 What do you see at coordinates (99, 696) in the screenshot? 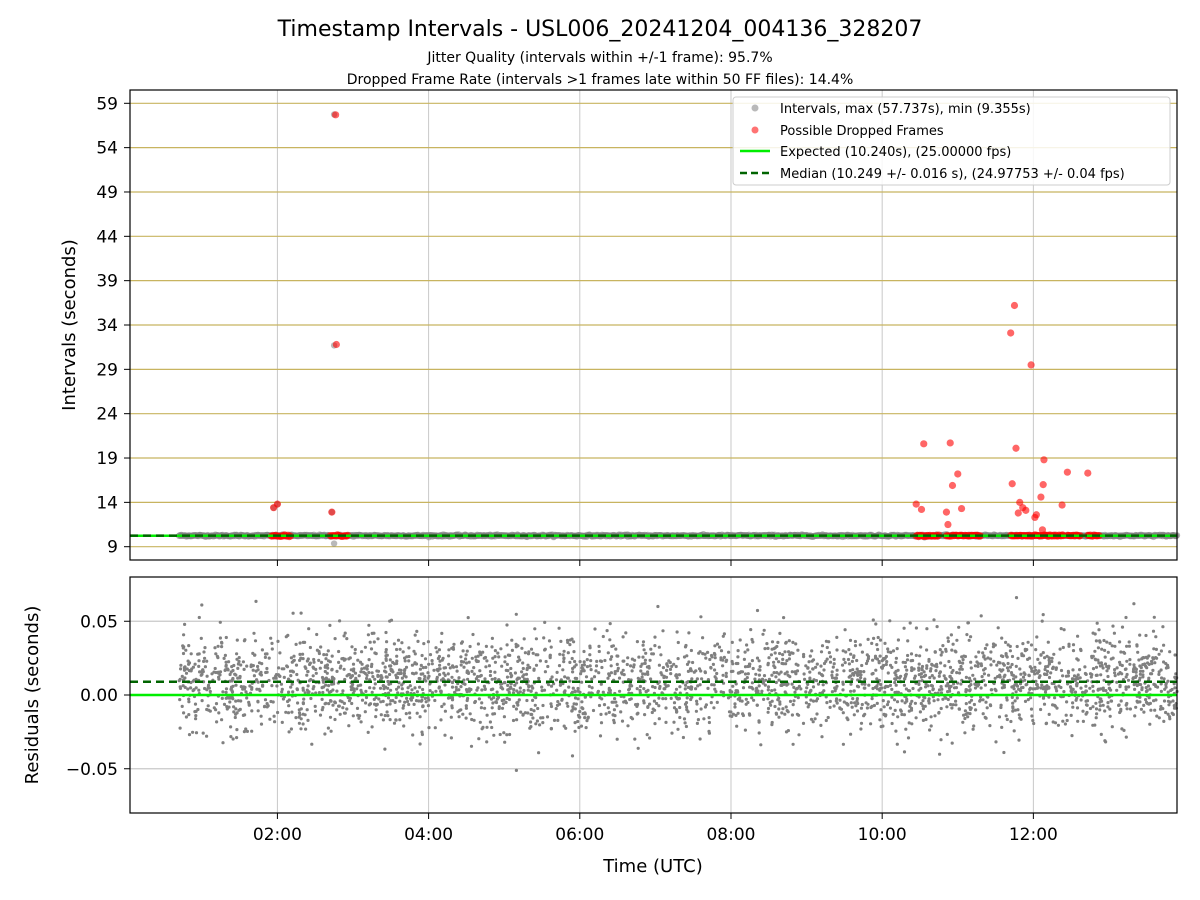
I see `y-tick-label: 0.00` at bounding box center [99, 696].